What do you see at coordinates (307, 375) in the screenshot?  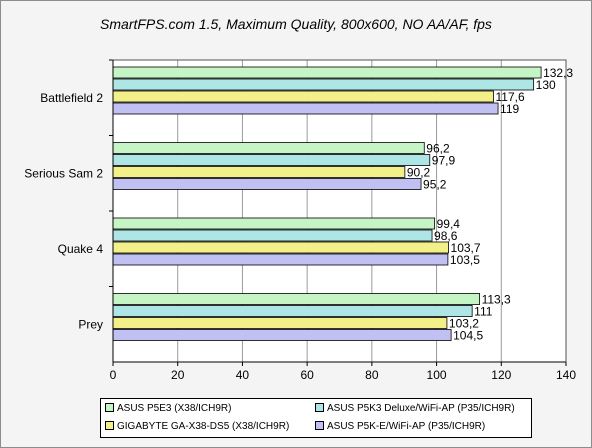 I see `x-tick-label: 60` at bounding box center [307, 375].